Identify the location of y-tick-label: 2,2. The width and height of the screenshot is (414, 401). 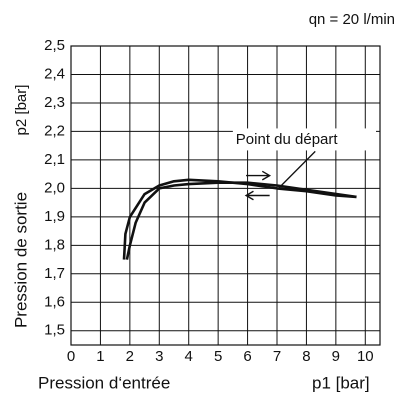
(54, 130).